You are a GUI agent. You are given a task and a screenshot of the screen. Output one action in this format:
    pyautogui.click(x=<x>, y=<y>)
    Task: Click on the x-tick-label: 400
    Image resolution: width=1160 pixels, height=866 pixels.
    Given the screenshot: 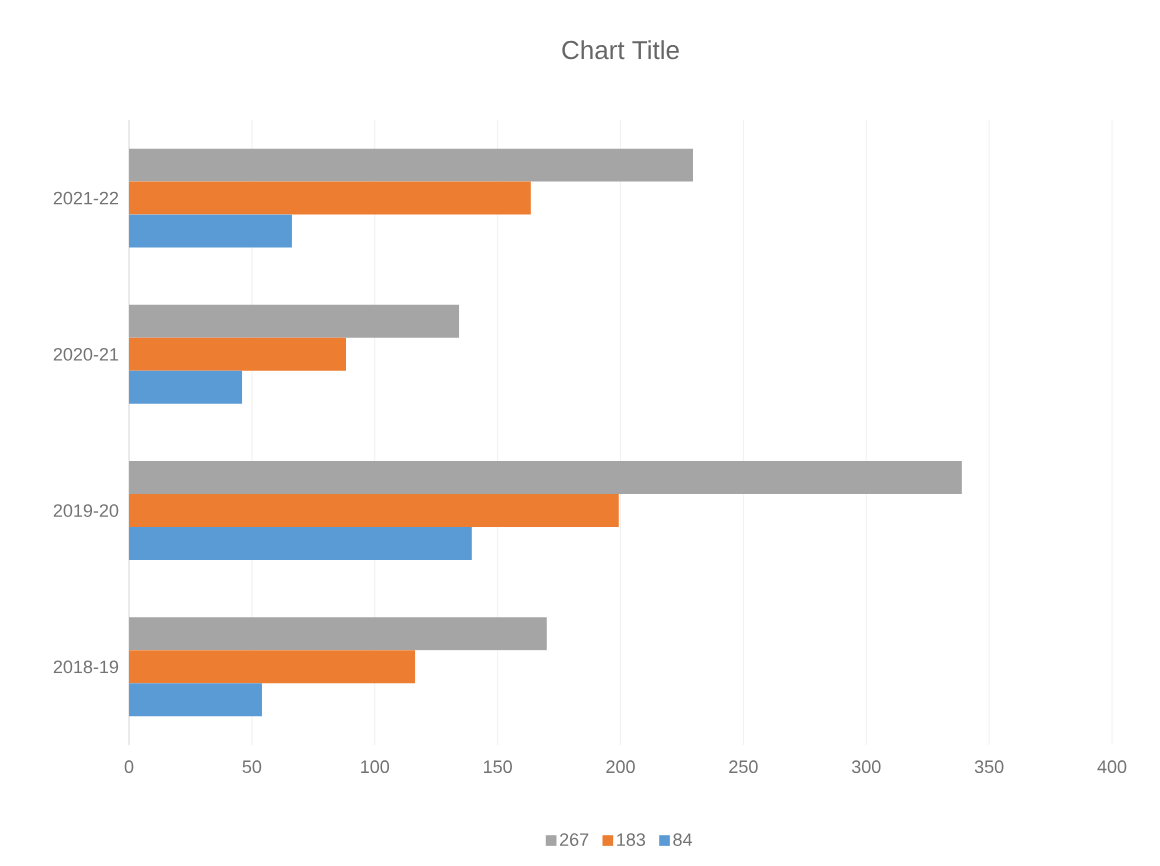 What is the action you would take?
    pyautogui.click(x=1112, y=767)
    